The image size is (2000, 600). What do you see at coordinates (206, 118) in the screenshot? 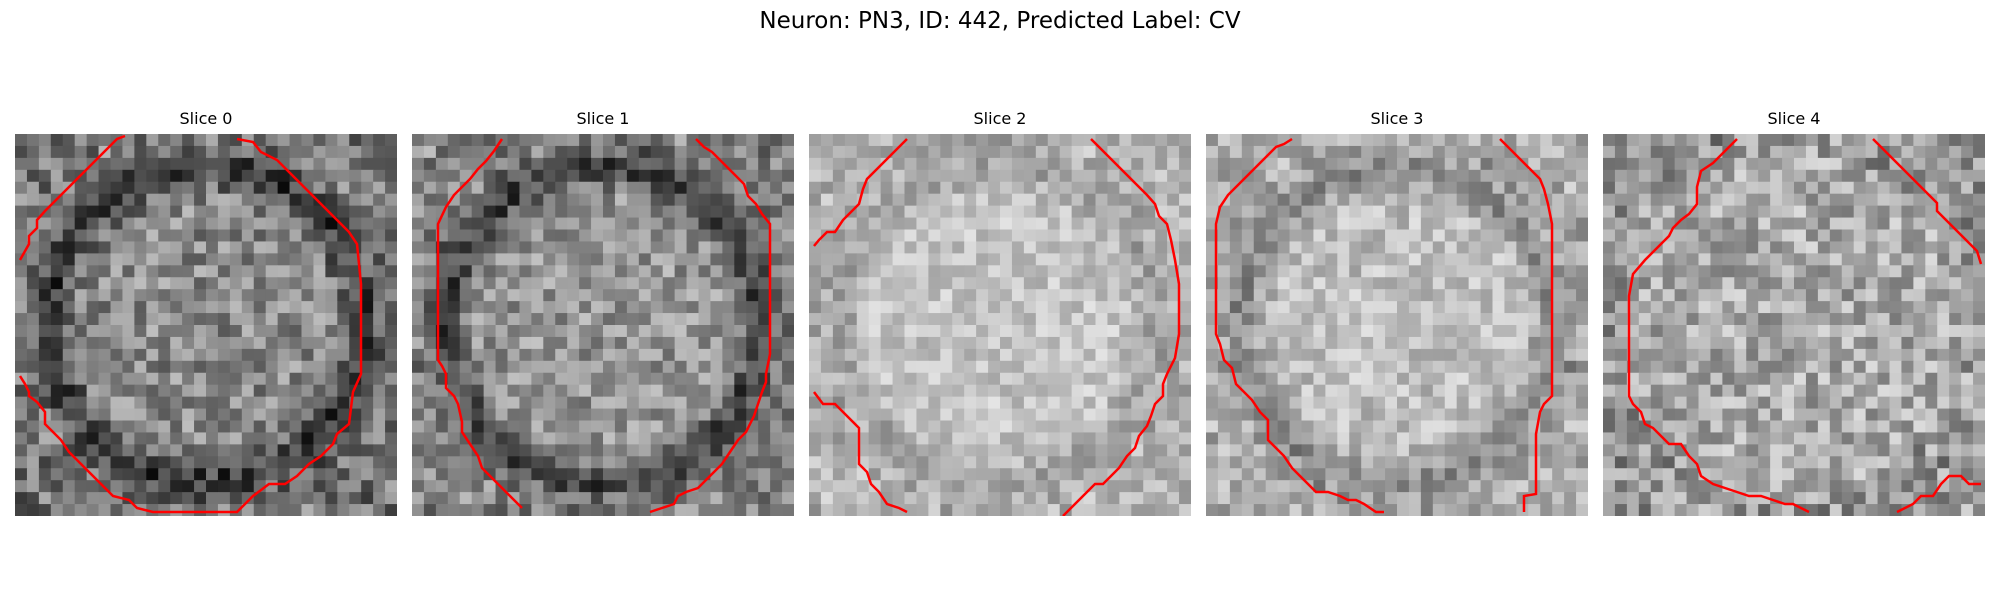
I see `slice-title-0: Slice 0` at bounding box center [206, 118].